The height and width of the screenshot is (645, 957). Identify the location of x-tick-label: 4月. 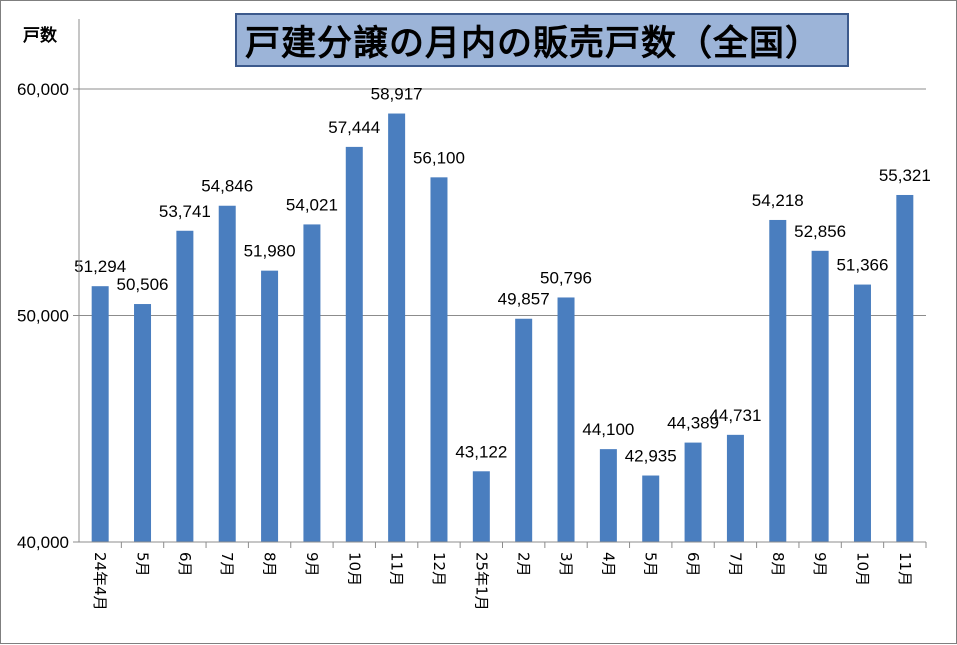
(608, 564).